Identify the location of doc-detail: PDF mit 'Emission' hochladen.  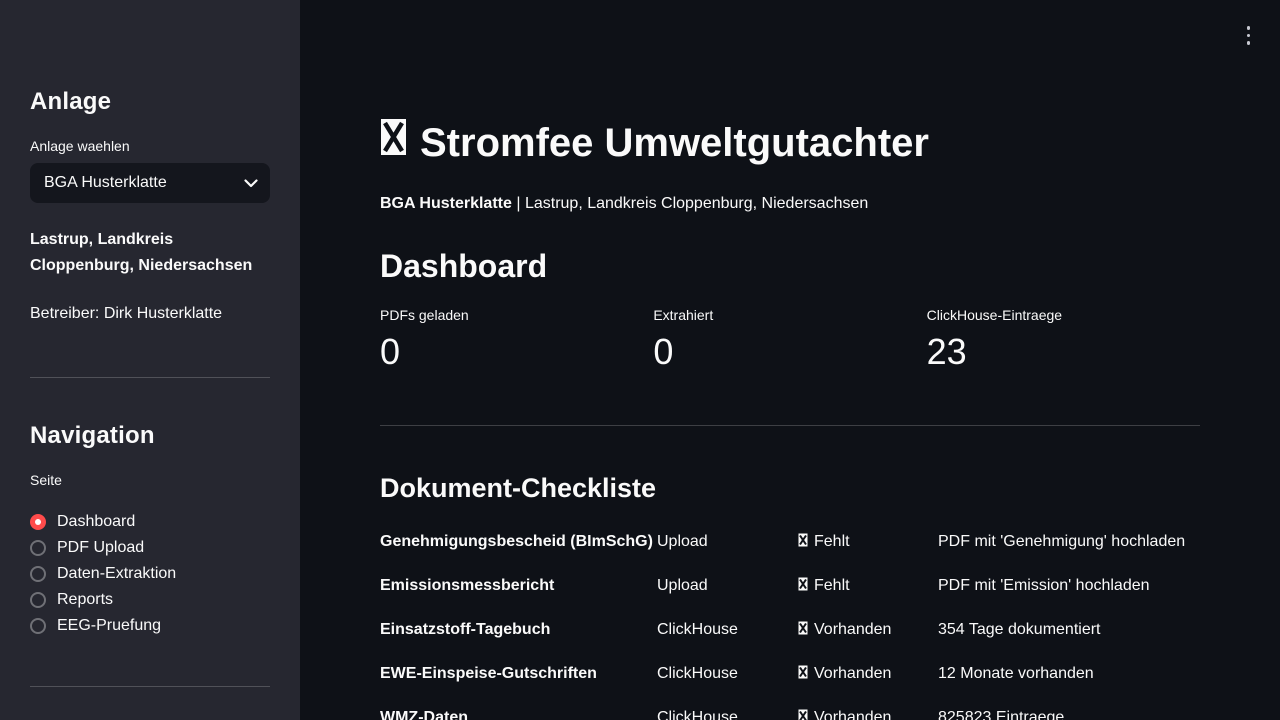
(1044, 585).